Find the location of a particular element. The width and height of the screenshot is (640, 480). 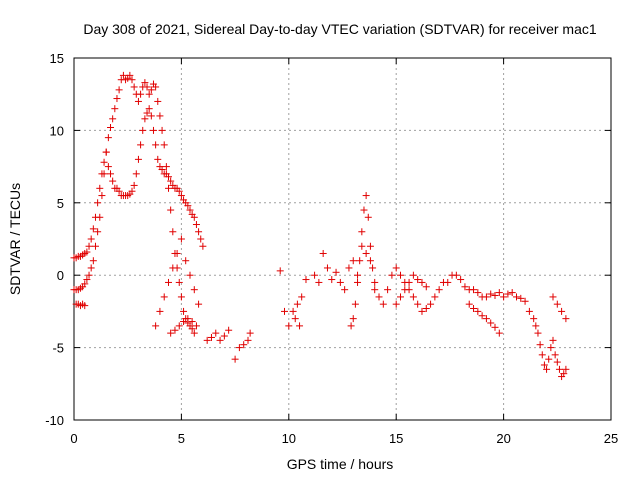

x-tick-label: 0 is located at coordinates (73, 438).